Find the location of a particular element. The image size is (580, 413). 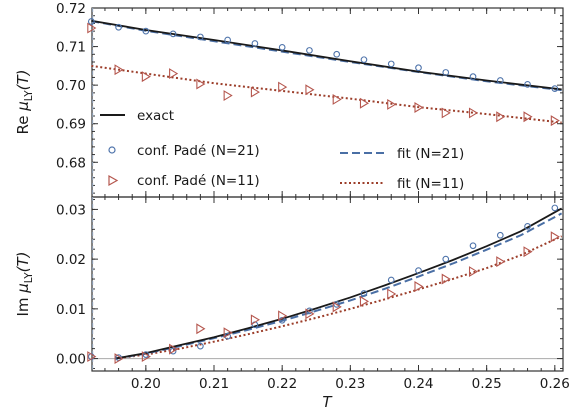

im-y-axis-title-argument: (T) is located at coordinates (23, 261).